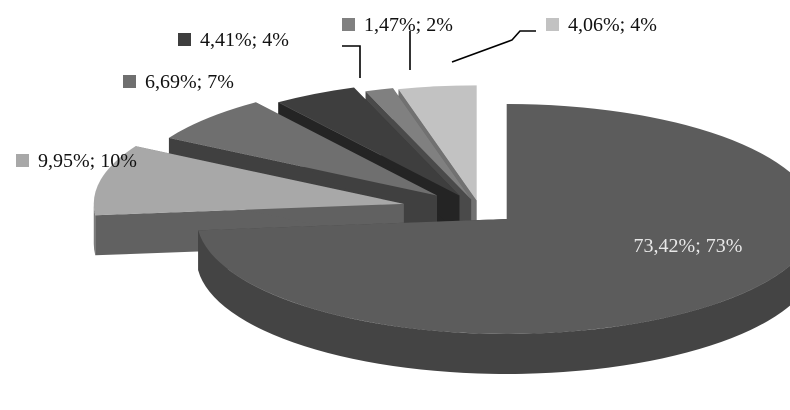  Describe the element at coordinates (244, 40) in the screenshot. I see `data-label-text: 4,41%; 4%` at that location.